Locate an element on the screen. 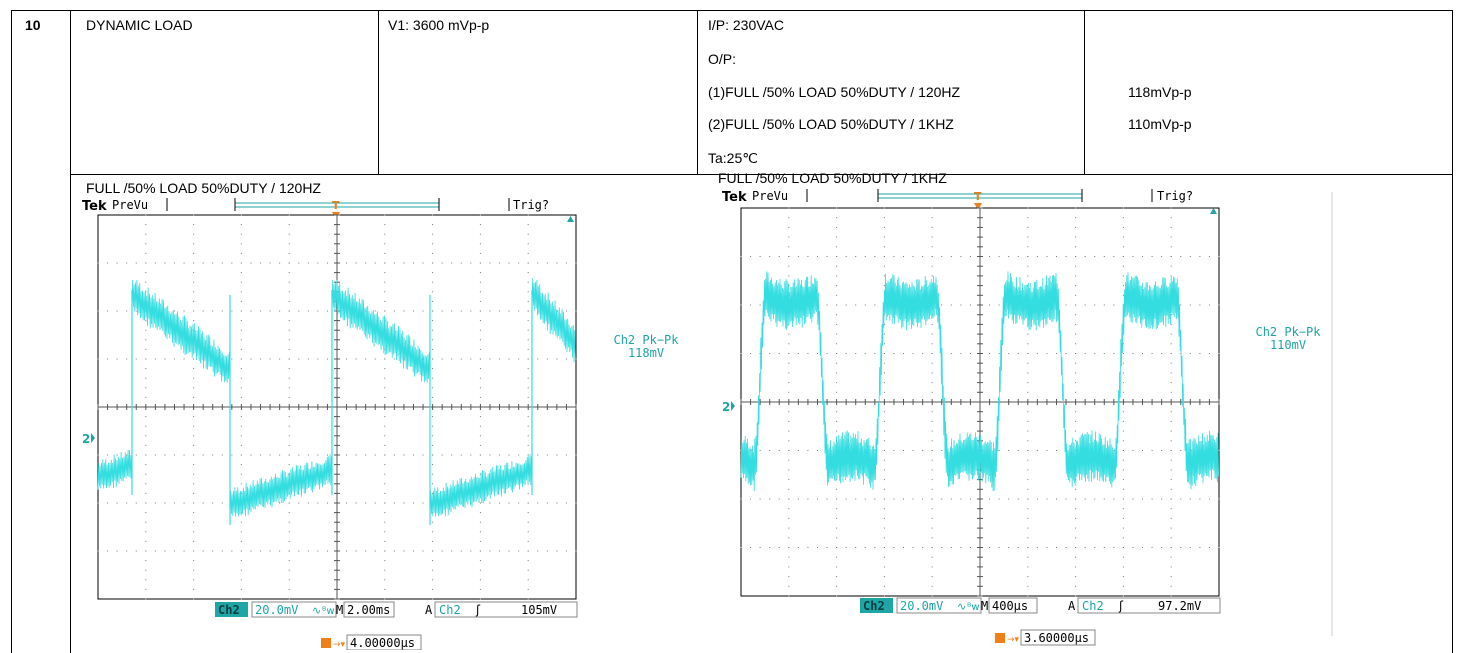 The height and width of the screenshot is (653, 1463). trigger-prefix: A is located at coordinates (1072, 606).